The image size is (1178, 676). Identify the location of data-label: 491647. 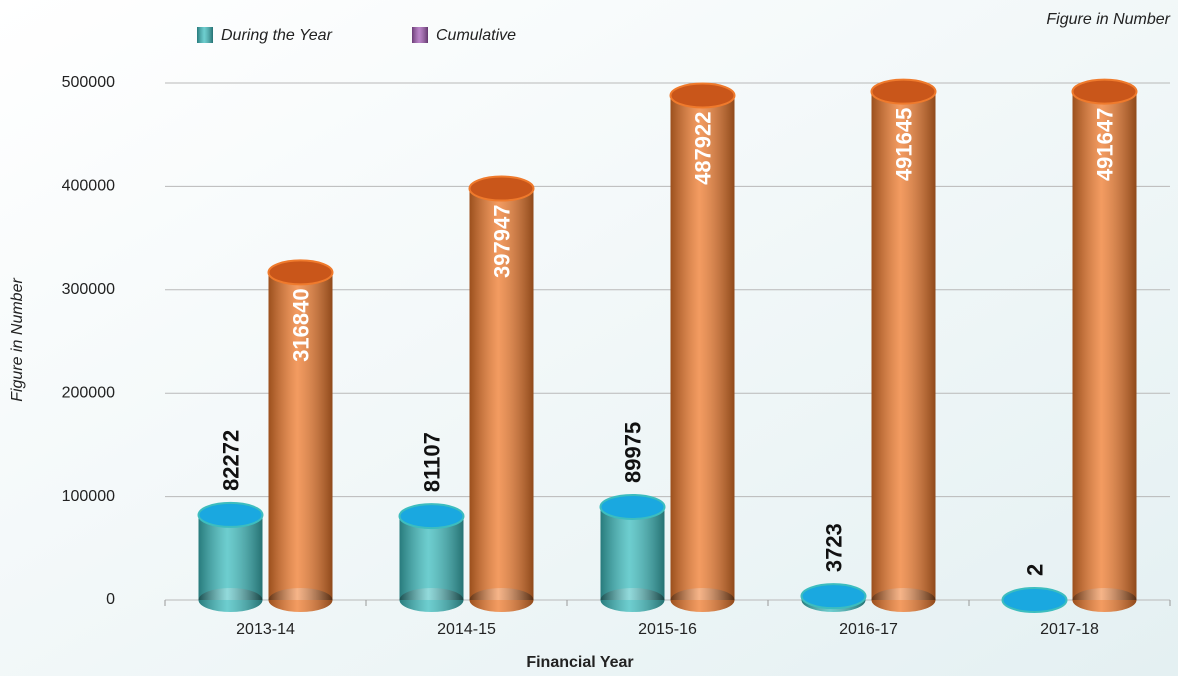
(1104, 144).